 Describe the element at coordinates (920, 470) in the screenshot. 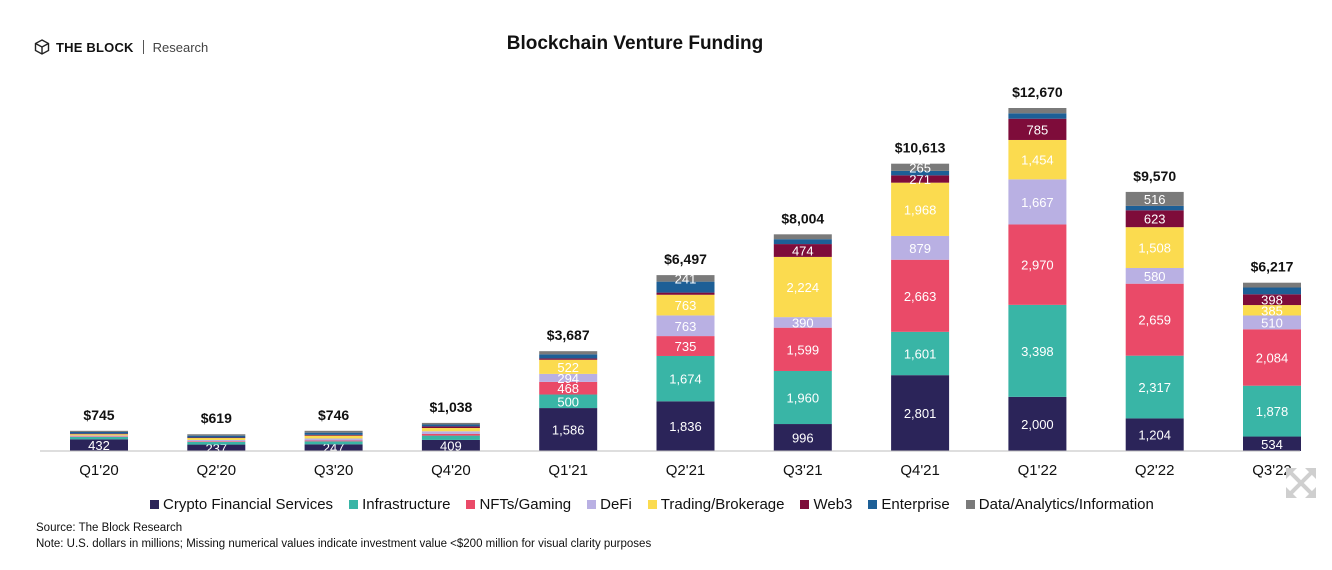

I see `x-tick-label: Q4'21` at that location.